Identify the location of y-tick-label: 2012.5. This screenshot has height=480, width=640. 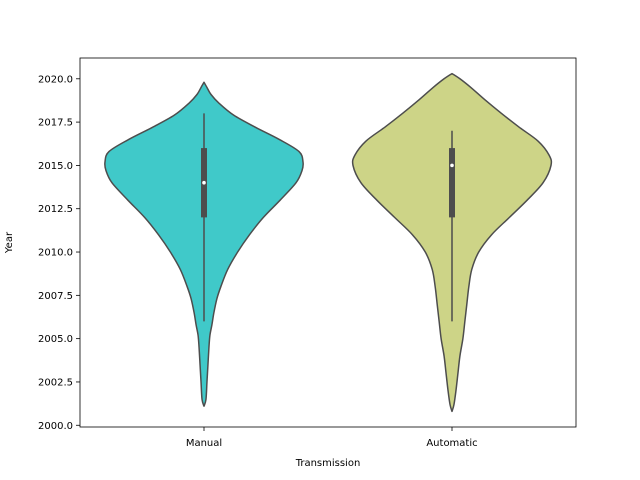
(55, 209).